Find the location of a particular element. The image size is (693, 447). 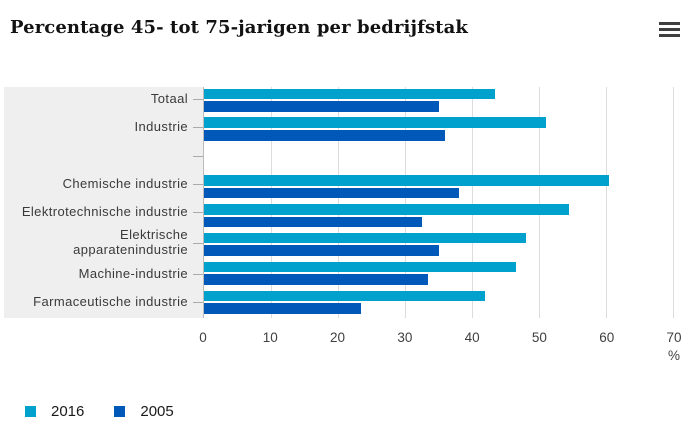

x-tick-label-0: 0 is located at coordinates (203, 337).